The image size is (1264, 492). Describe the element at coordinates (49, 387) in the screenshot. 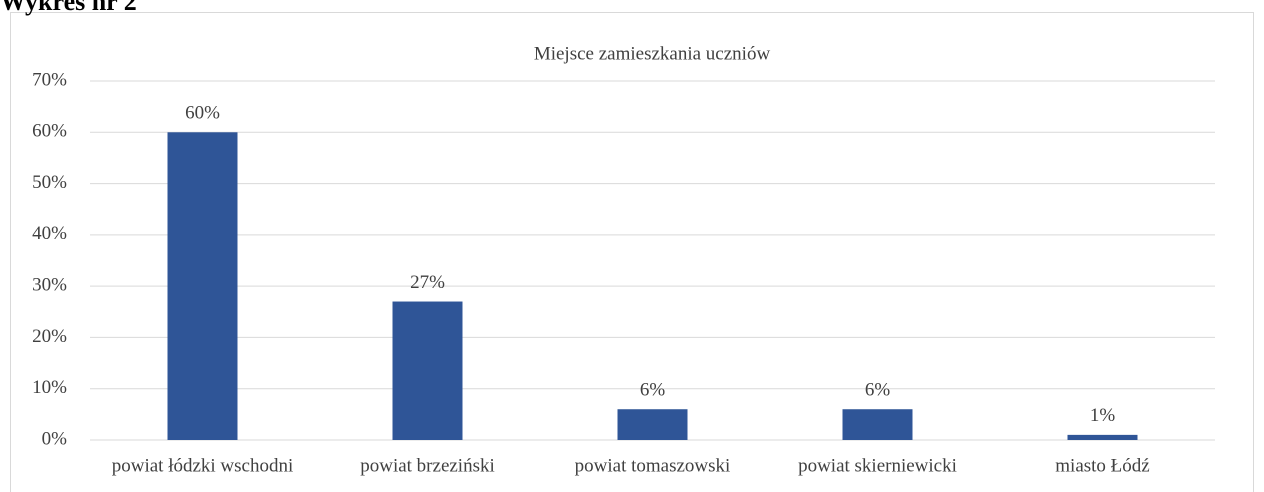

I see `y-tick-label: 10%` at that location.